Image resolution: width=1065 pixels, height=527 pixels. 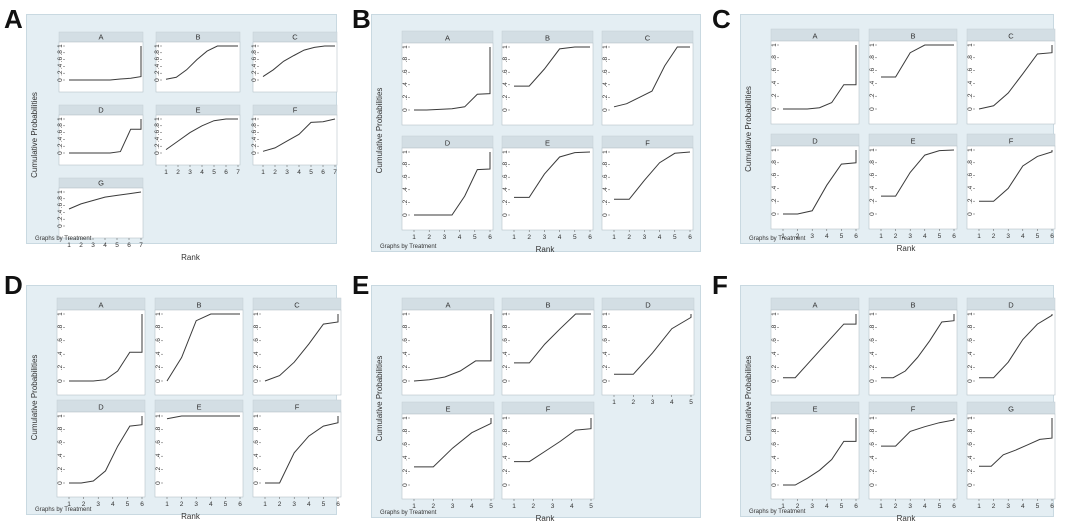 What do you see at coordinates (1023, 236) in the screenshot?
I see `x-tick-label: 4` at bounding box center [1023, 236].